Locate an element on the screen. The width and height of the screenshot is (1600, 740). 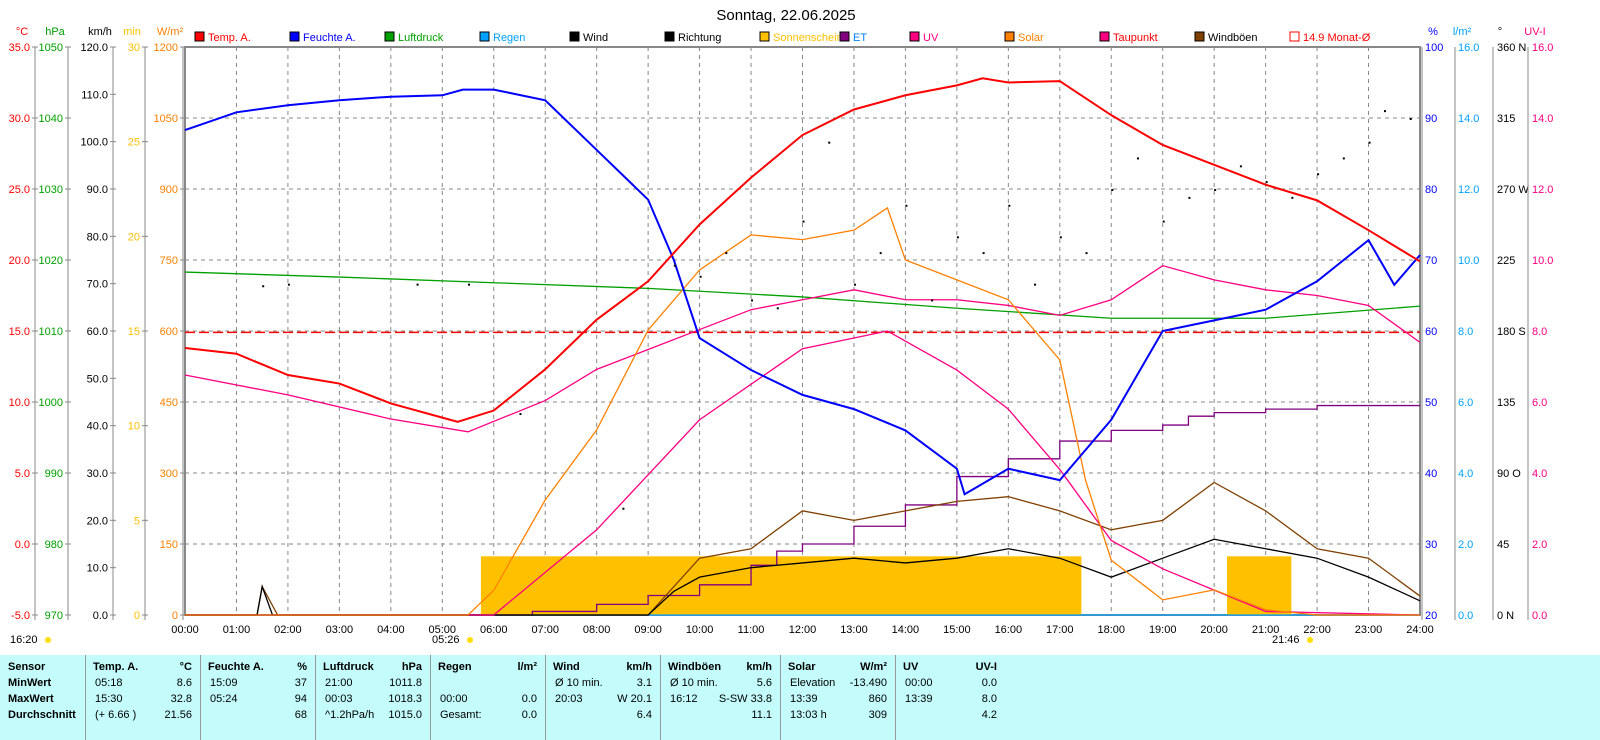
stats-cell-time: Gesamt: is located at coordinates (461, 715).